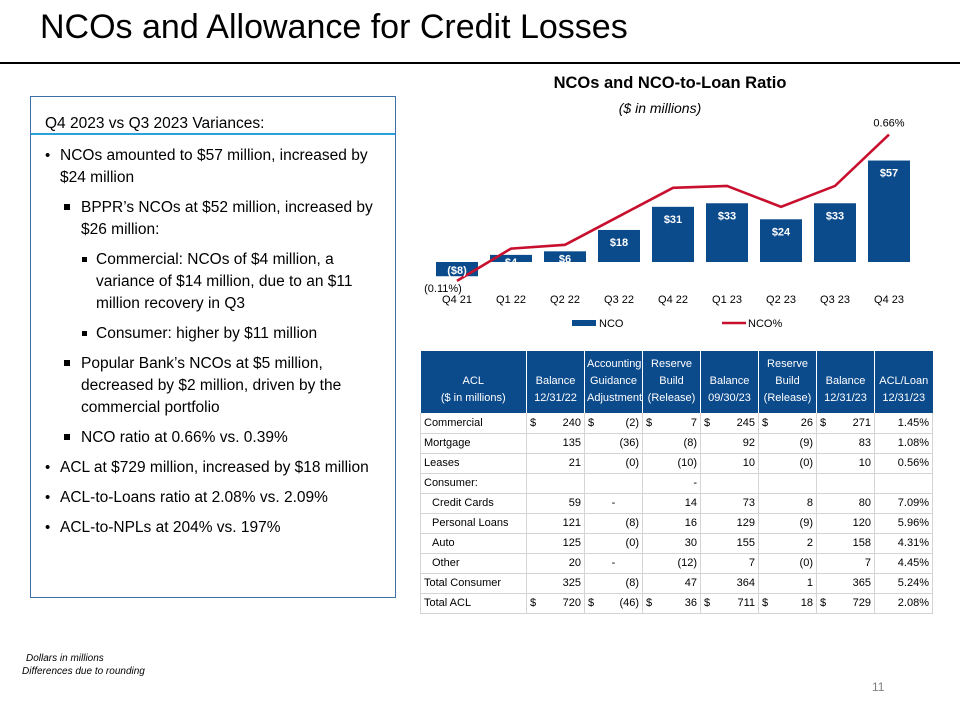  Describe the element at coordinates (443, 543) in the screenshot. I see `acl-row-label: Auto` at that location.